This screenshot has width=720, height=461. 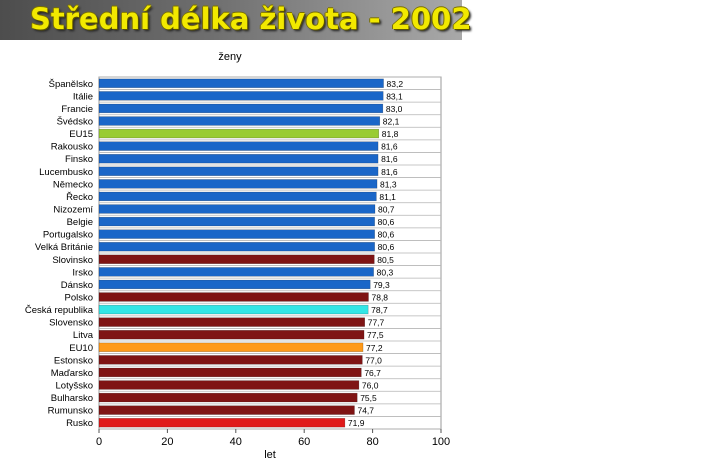 What do you see at coordinates (386, 210) in the screenshot?
I see `value-label: 80,7` at bounding box center [386, 210].